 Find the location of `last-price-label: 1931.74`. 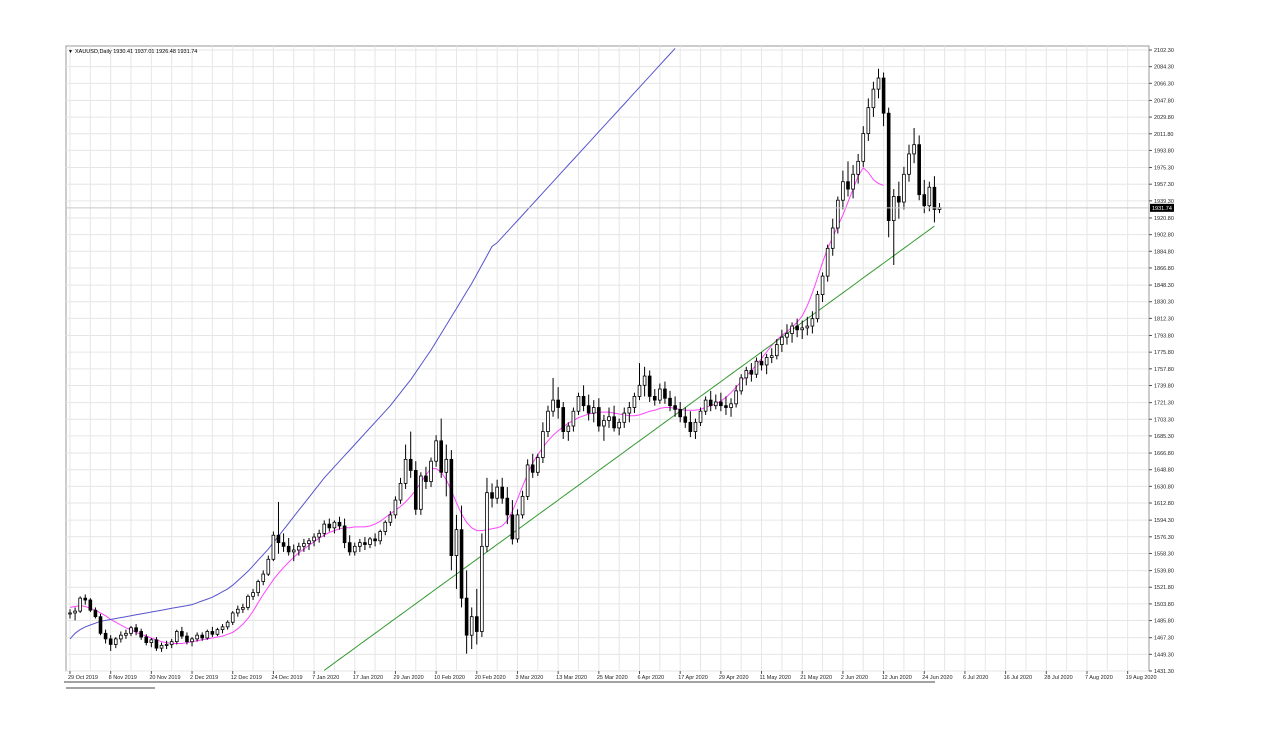

last-price-label: 1931.74 is located at coordinates (1162, 209).